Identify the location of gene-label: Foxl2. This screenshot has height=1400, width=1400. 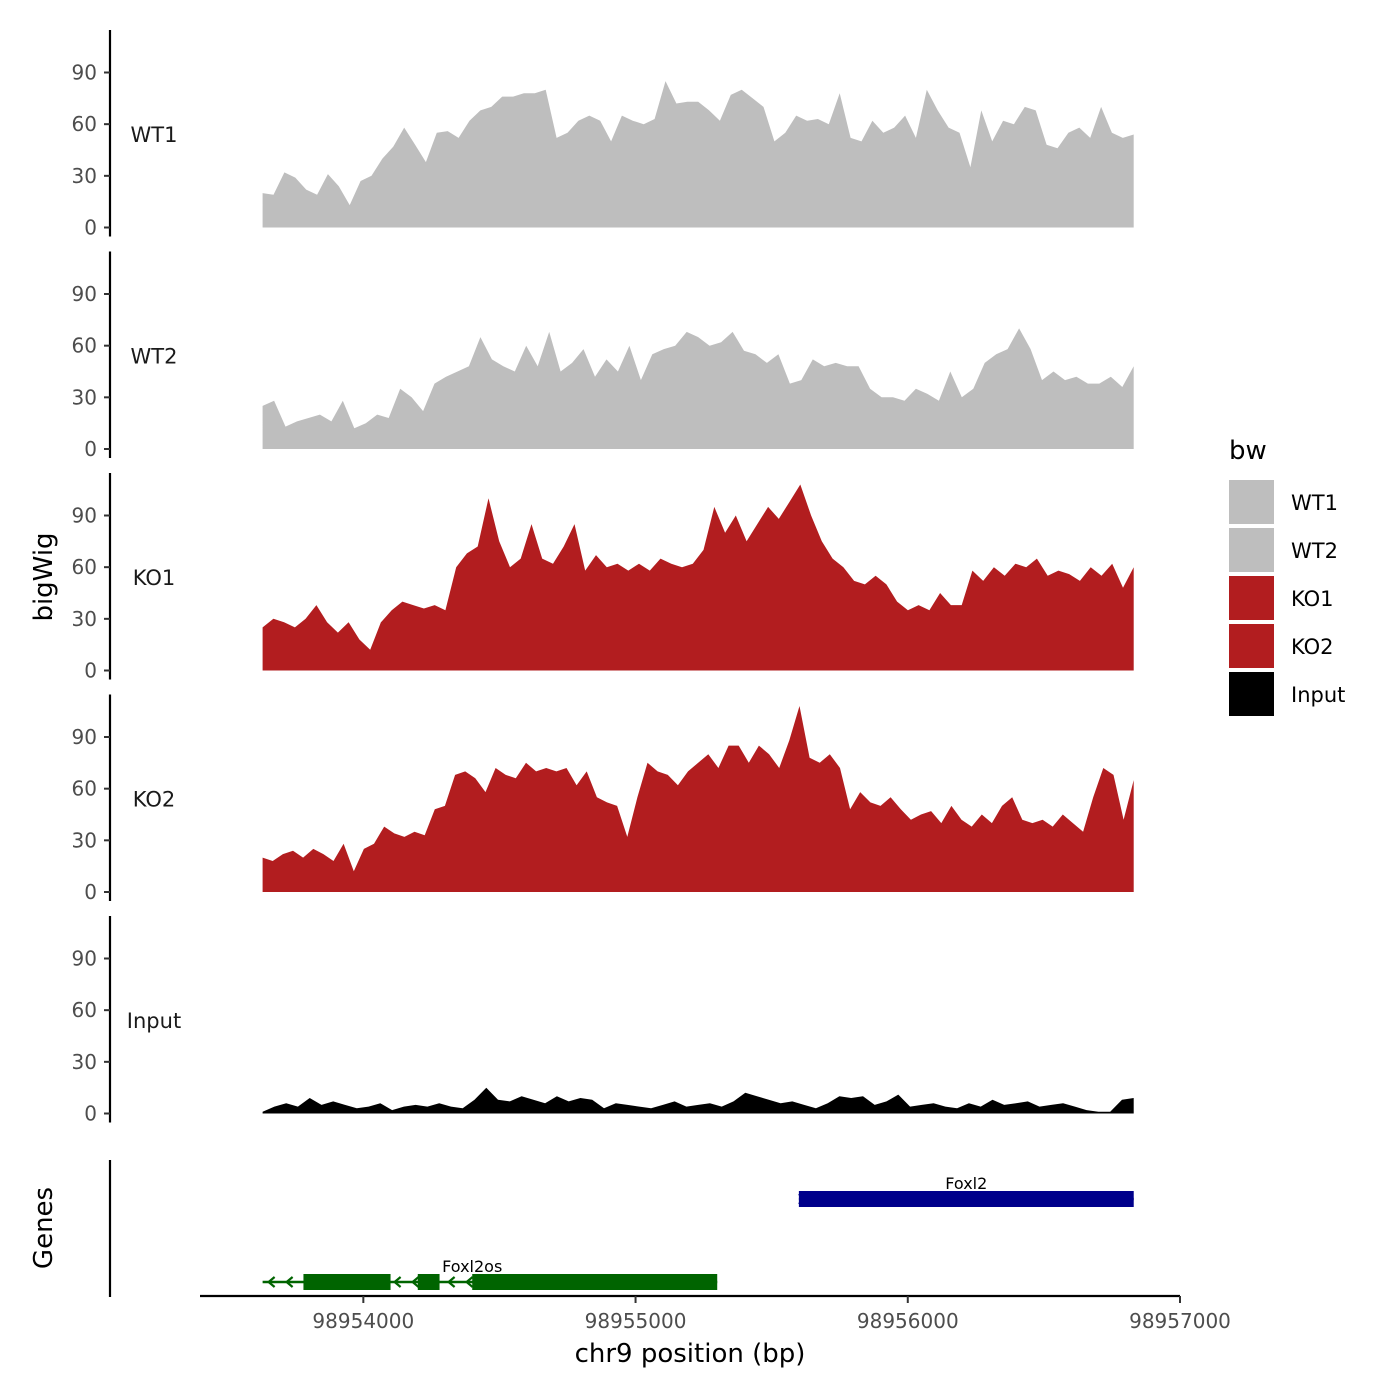
(966, 1183).